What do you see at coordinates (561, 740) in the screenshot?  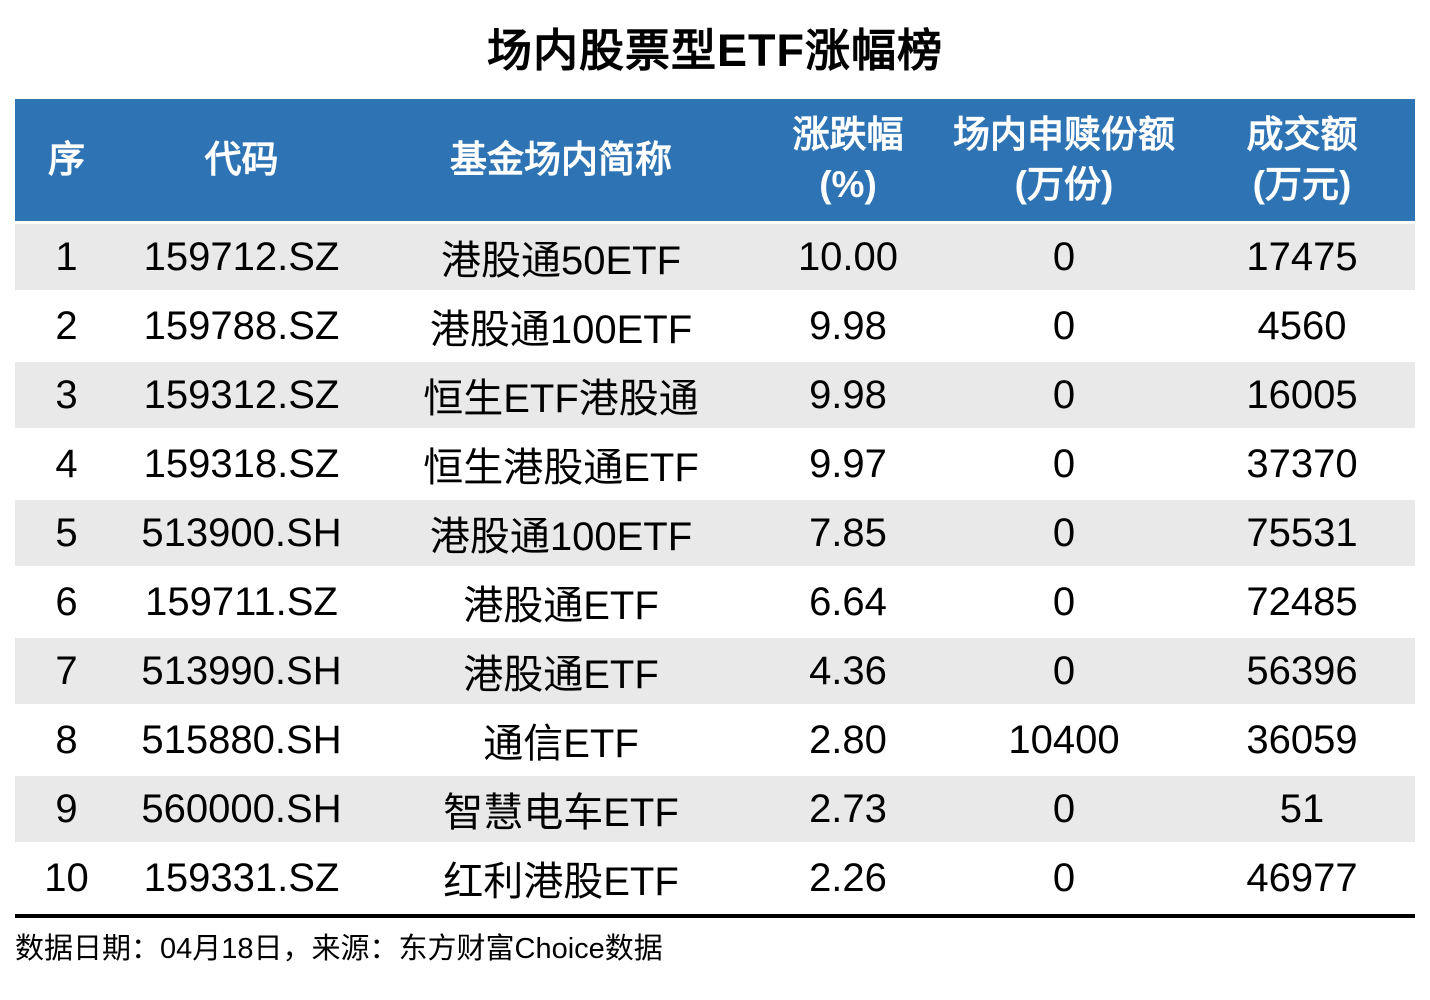 I see `cell-fund-name: 通信ETF` at bounding box center [561, 740].